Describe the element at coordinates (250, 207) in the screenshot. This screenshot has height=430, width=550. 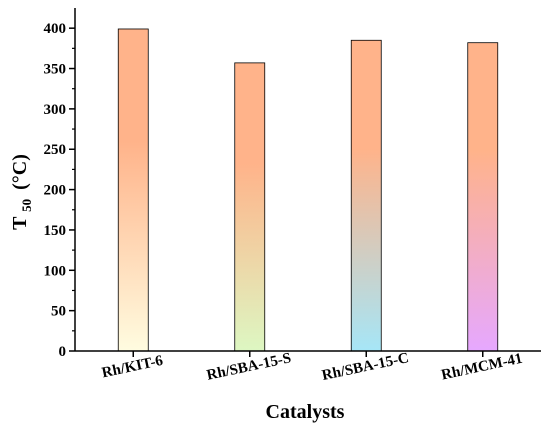
I see `bar-rh-sba-15-s` at that location.